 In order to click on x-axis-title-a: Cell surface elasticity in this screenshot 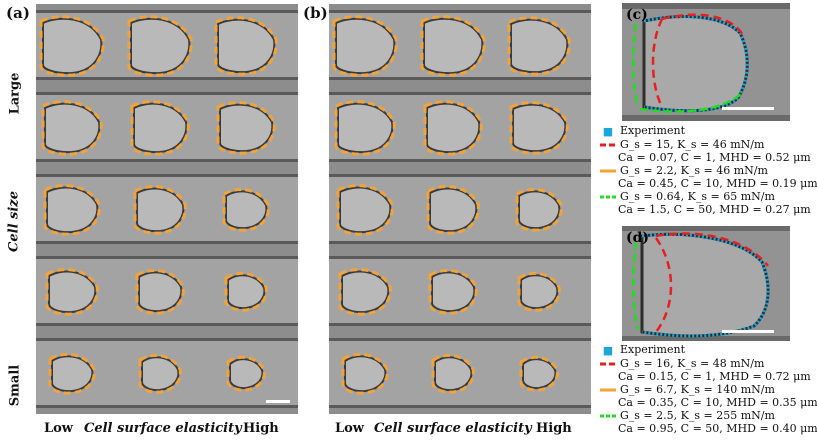, I will do `click(163, 428)`.